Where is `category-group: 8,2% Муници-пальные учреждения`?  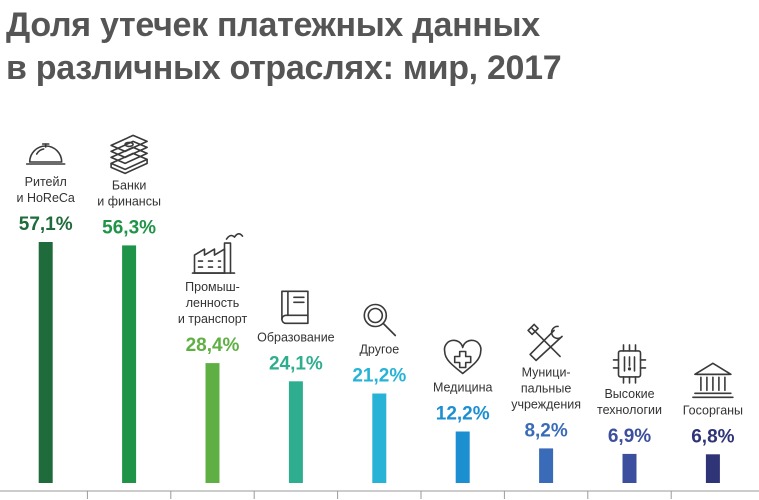
category-group: 8,2% Муници-пальные учреждения is located at coordinates (546, 403).